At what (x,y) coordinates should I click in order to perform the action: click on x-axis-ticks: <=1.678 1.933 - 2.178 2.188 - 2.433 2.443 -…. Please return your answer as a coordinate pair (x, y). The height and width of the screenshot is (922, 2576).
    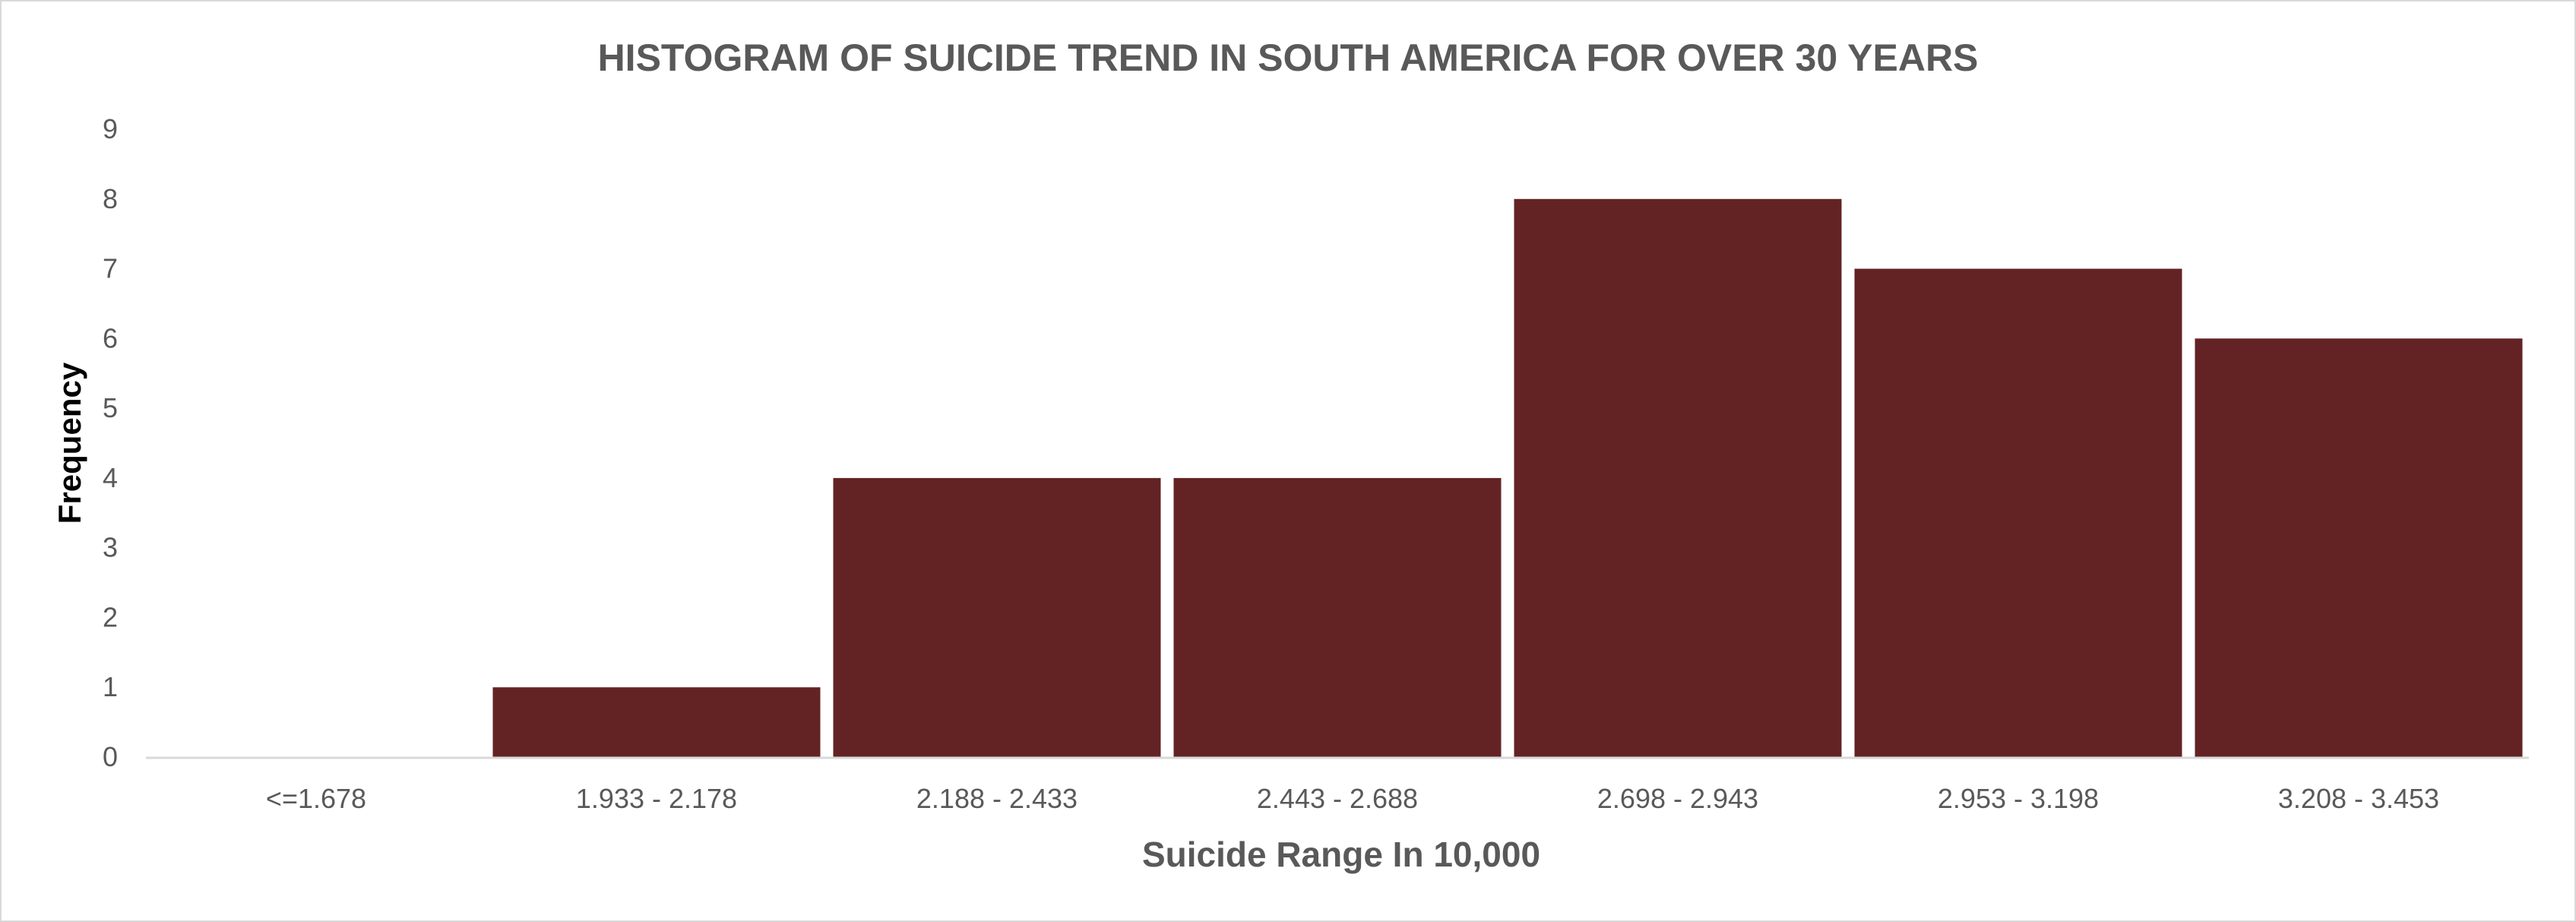
    Looking at the image, I should click on (1352, 798).